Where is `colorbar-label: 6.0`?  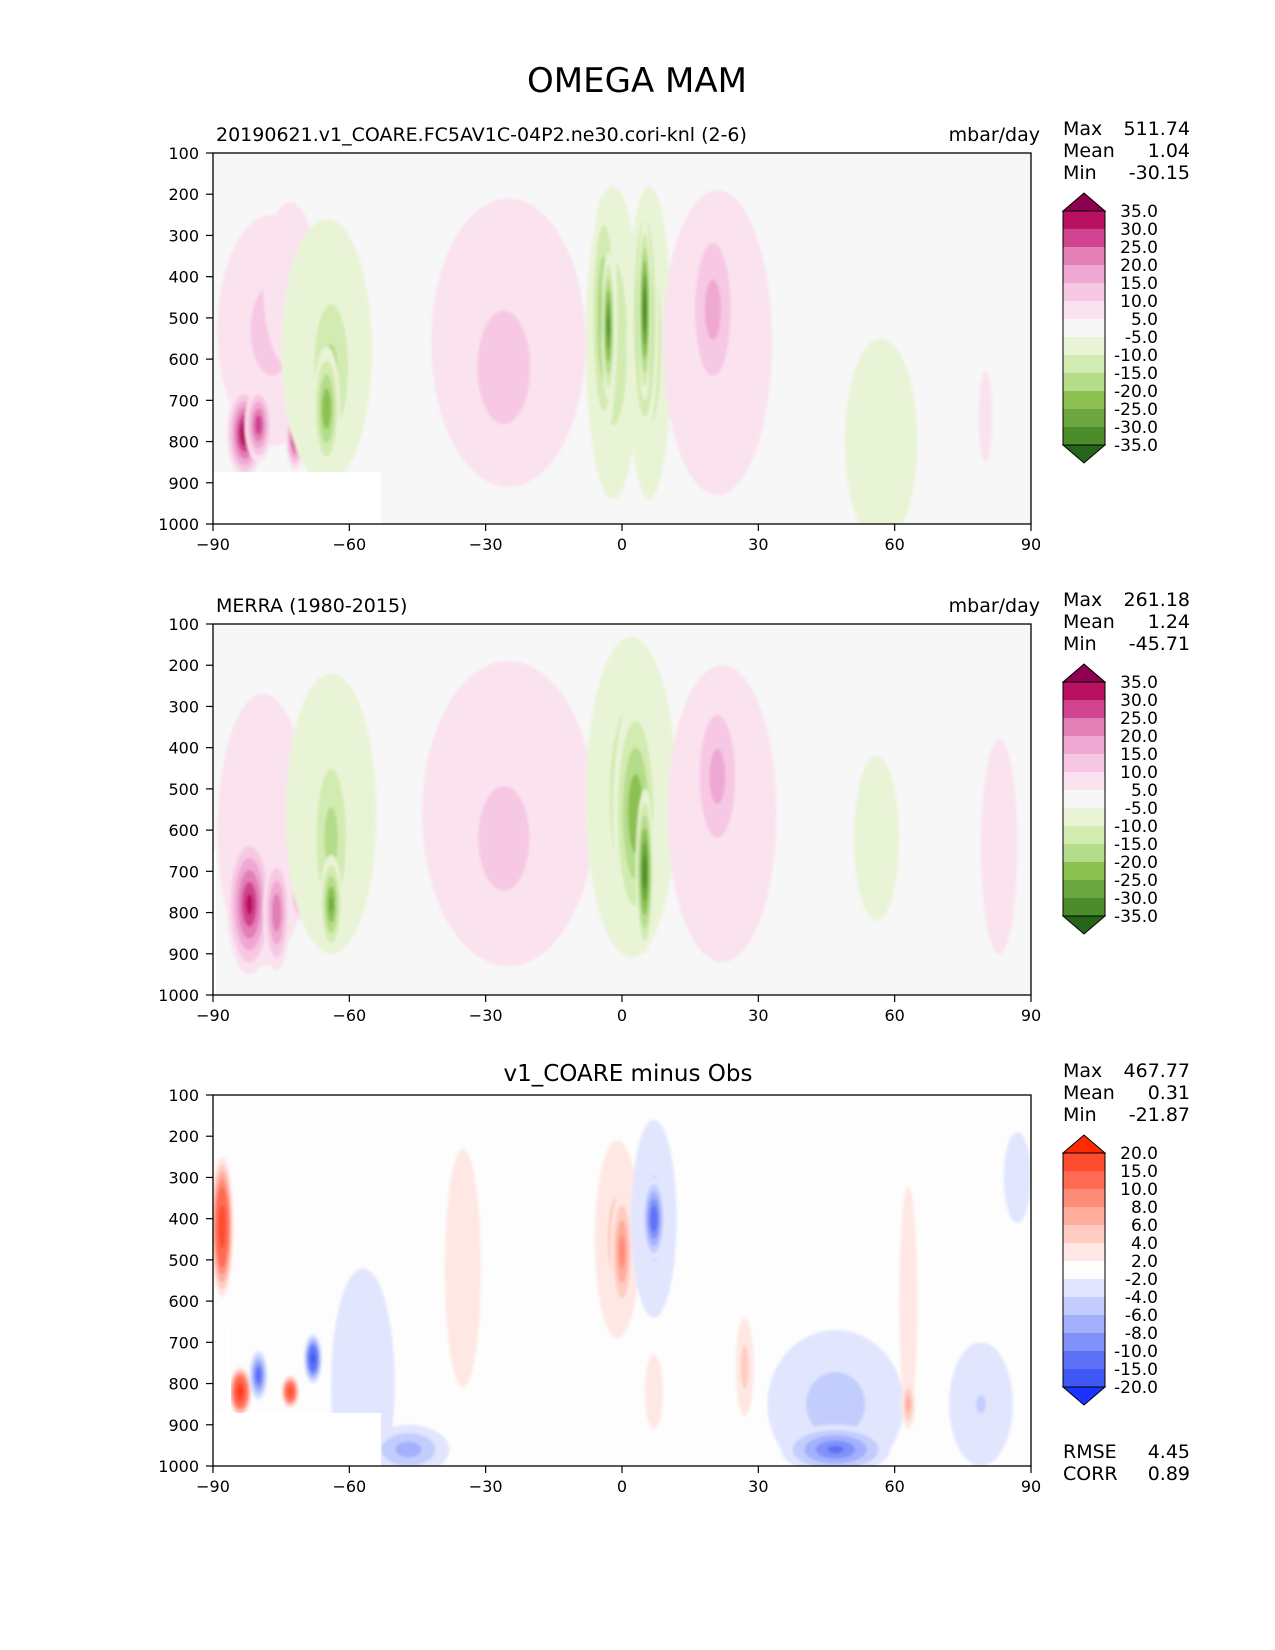
colorbar-label: 6.0 is located at coordinates (1144, 1226).